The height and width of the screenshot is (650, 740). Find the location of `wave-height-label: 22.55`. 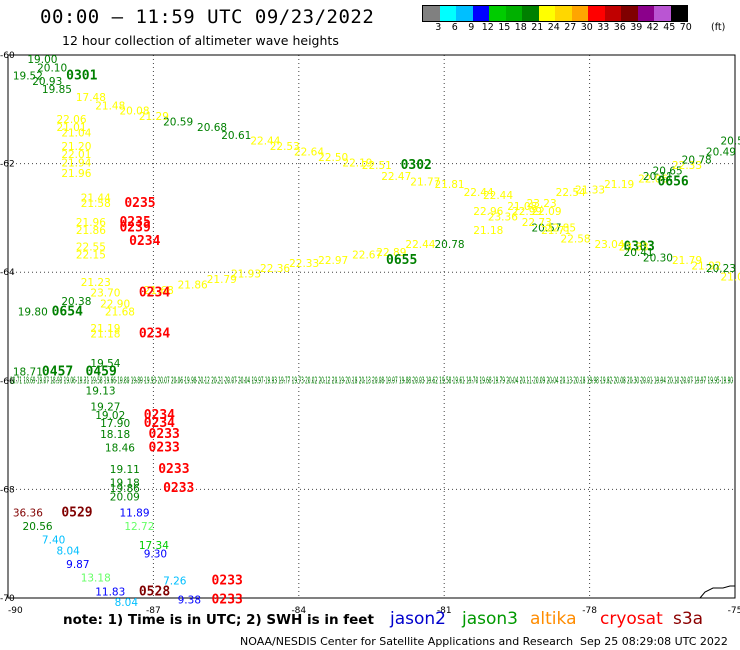

wave-height-label: 22.55 is located at coordinates (91, 247).